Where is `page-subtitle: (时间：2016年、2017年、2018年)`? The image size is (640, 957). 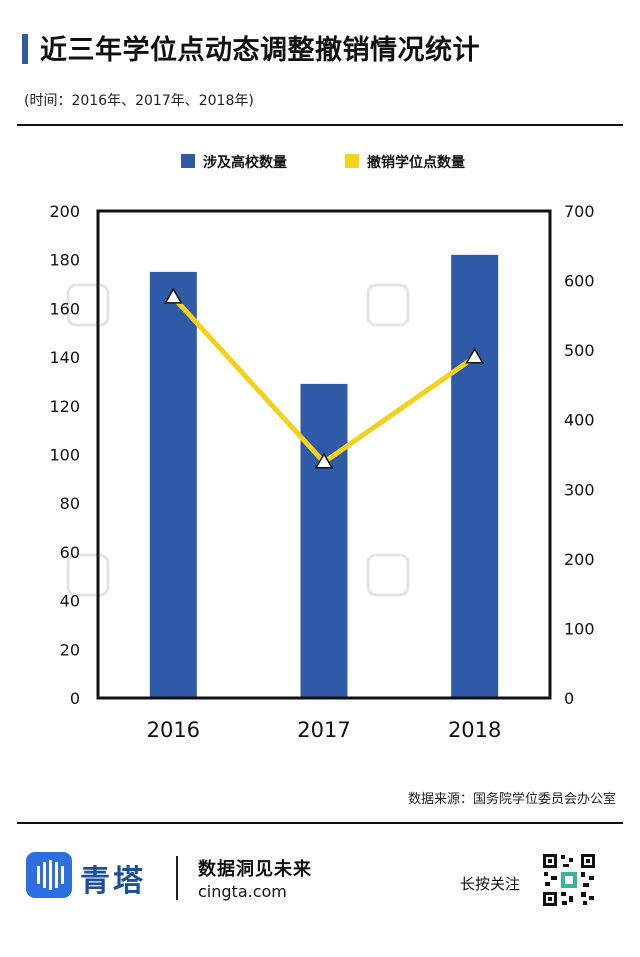 page-subtitle: (时间：2016年、2017年、2018年) is located at coordinates (139, 101).